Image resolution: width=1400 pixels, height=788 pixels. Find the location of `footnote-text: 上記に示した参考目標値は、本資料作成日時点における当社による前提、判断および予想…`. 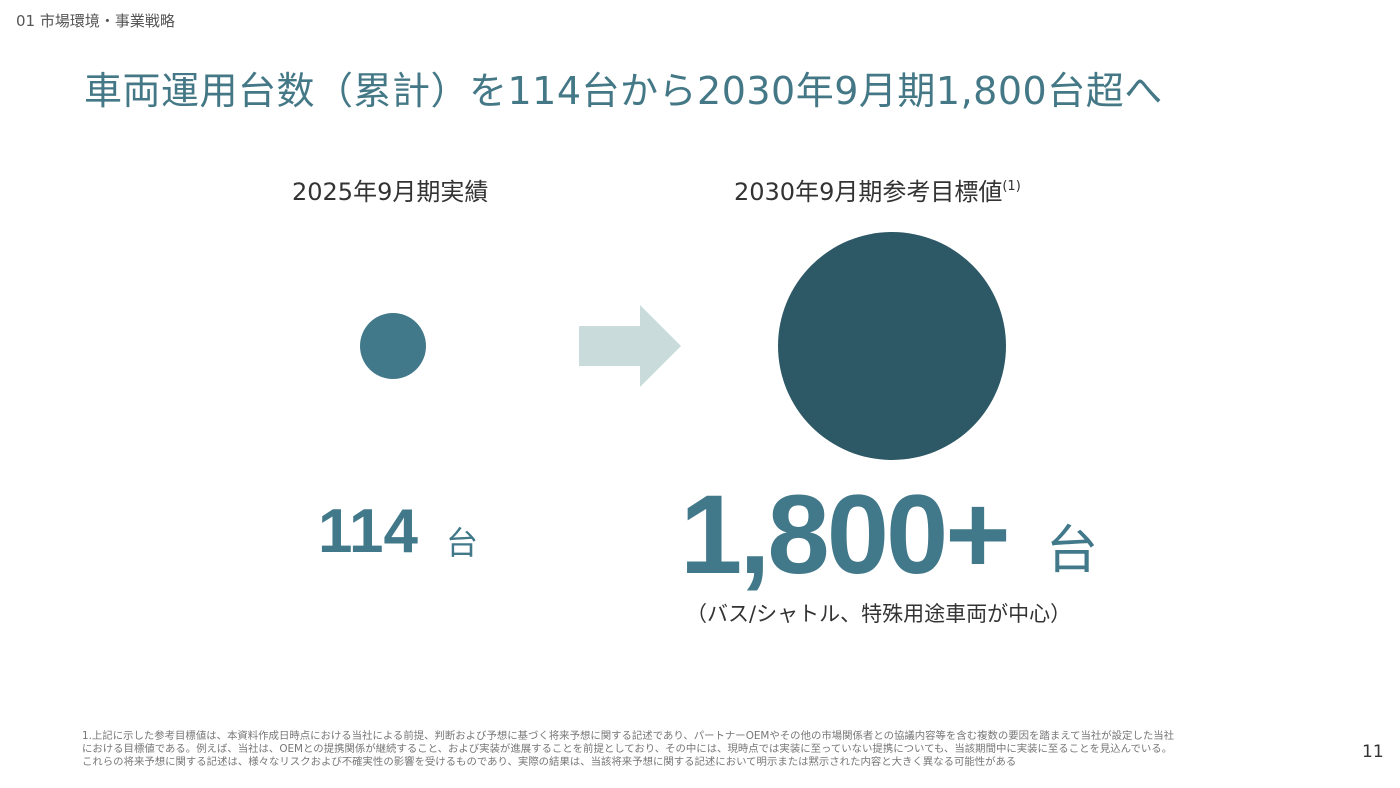

footnote-text: 上記に示した参考目標値は、本資料作成日時点における当社による前提、判断および予想… is located at coordinates (633, 736).